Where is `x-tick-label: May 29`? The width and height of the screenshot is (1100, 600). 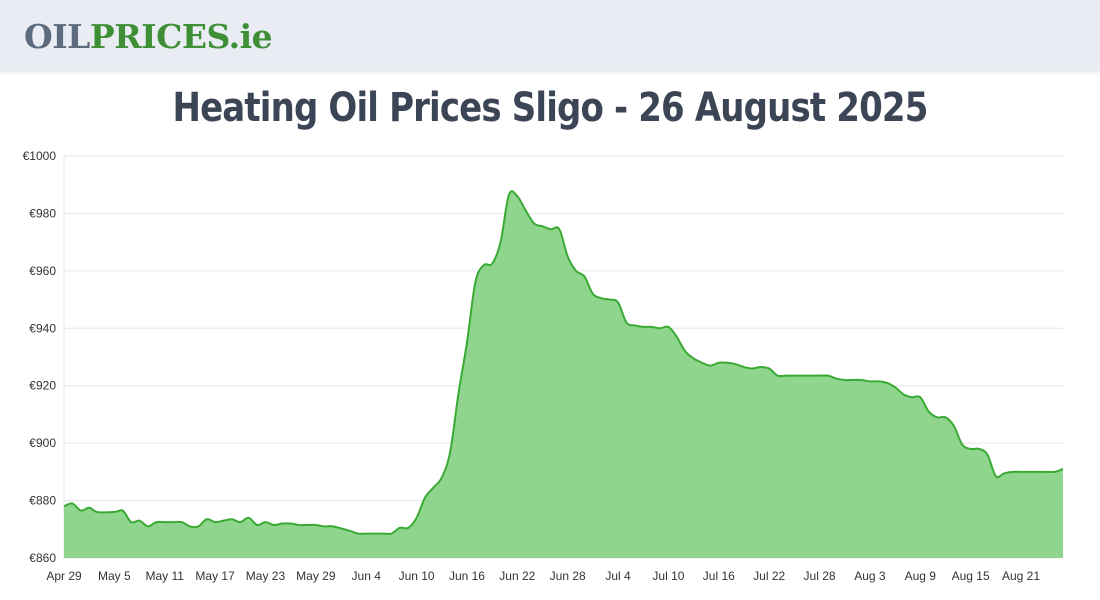
x-tick-label: May 29 is located at coordinates (316, 576).